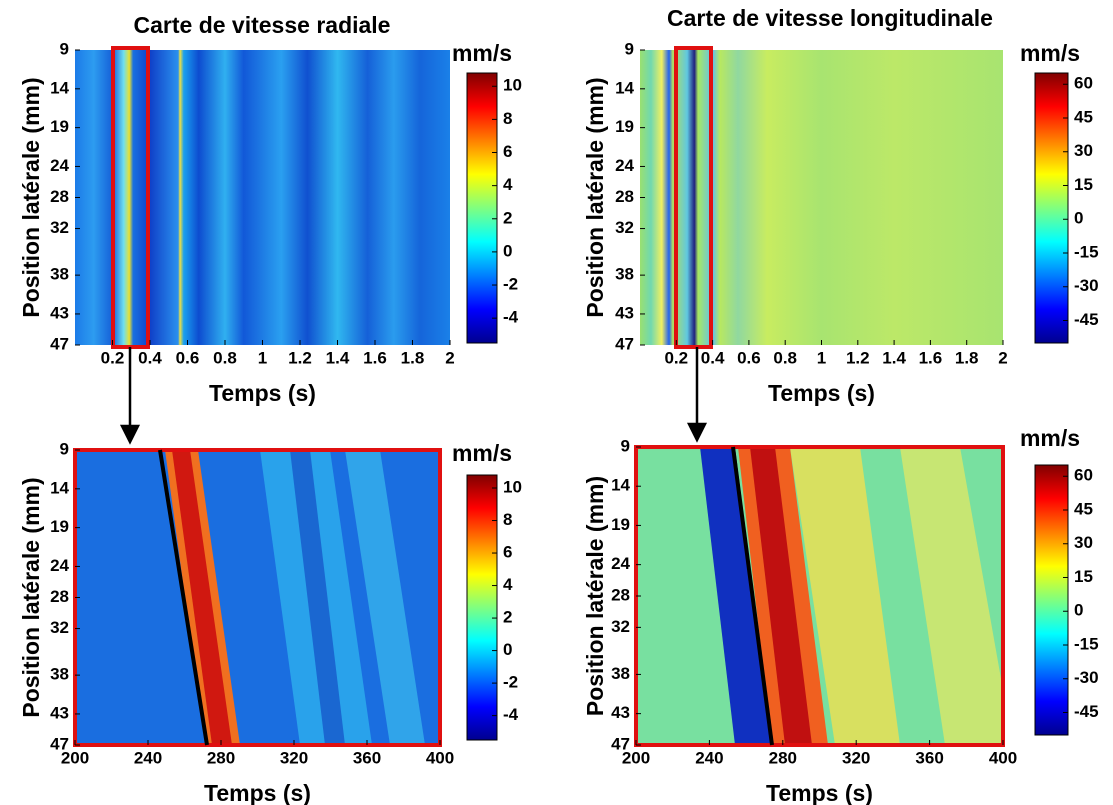  Describe the element at coordinates (752, 596) in the screenshot. I see `fit-line` at that location.